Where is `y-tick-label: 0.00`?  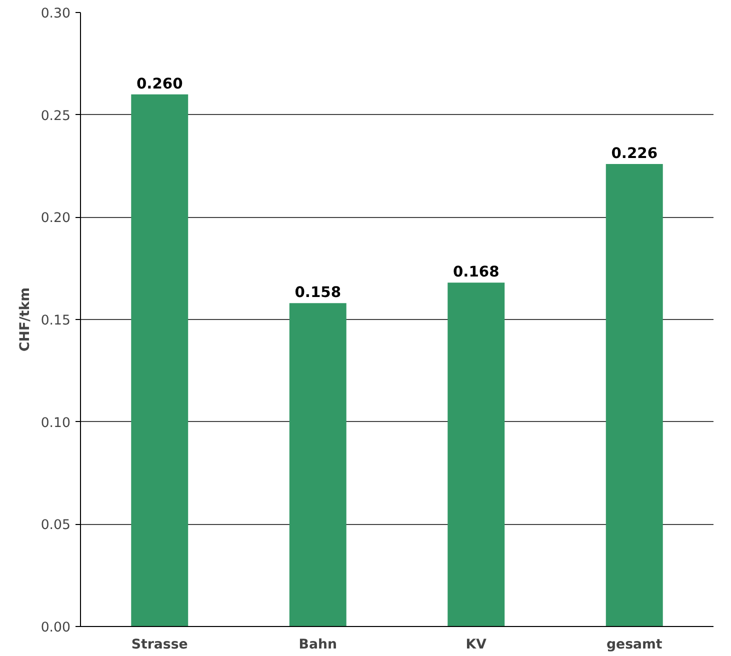
y-tick-label: 0.00 is located at coordinates (55, 628).